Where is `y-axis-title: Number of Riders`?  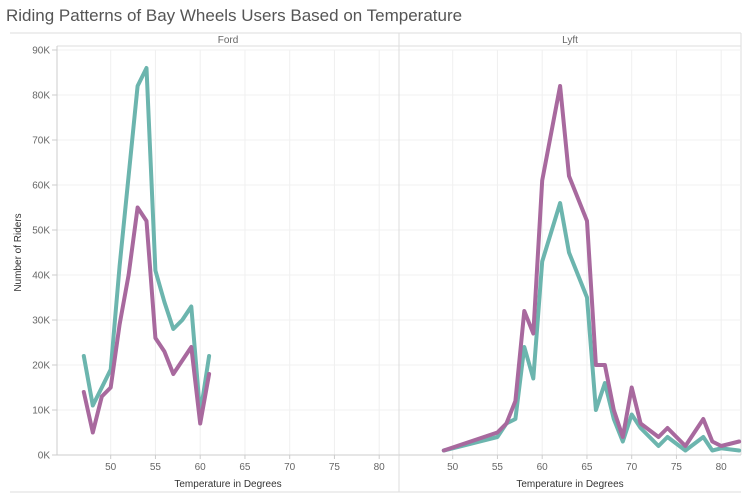 y-axis-title: Number of Riders is located at coordinates (18, 252).